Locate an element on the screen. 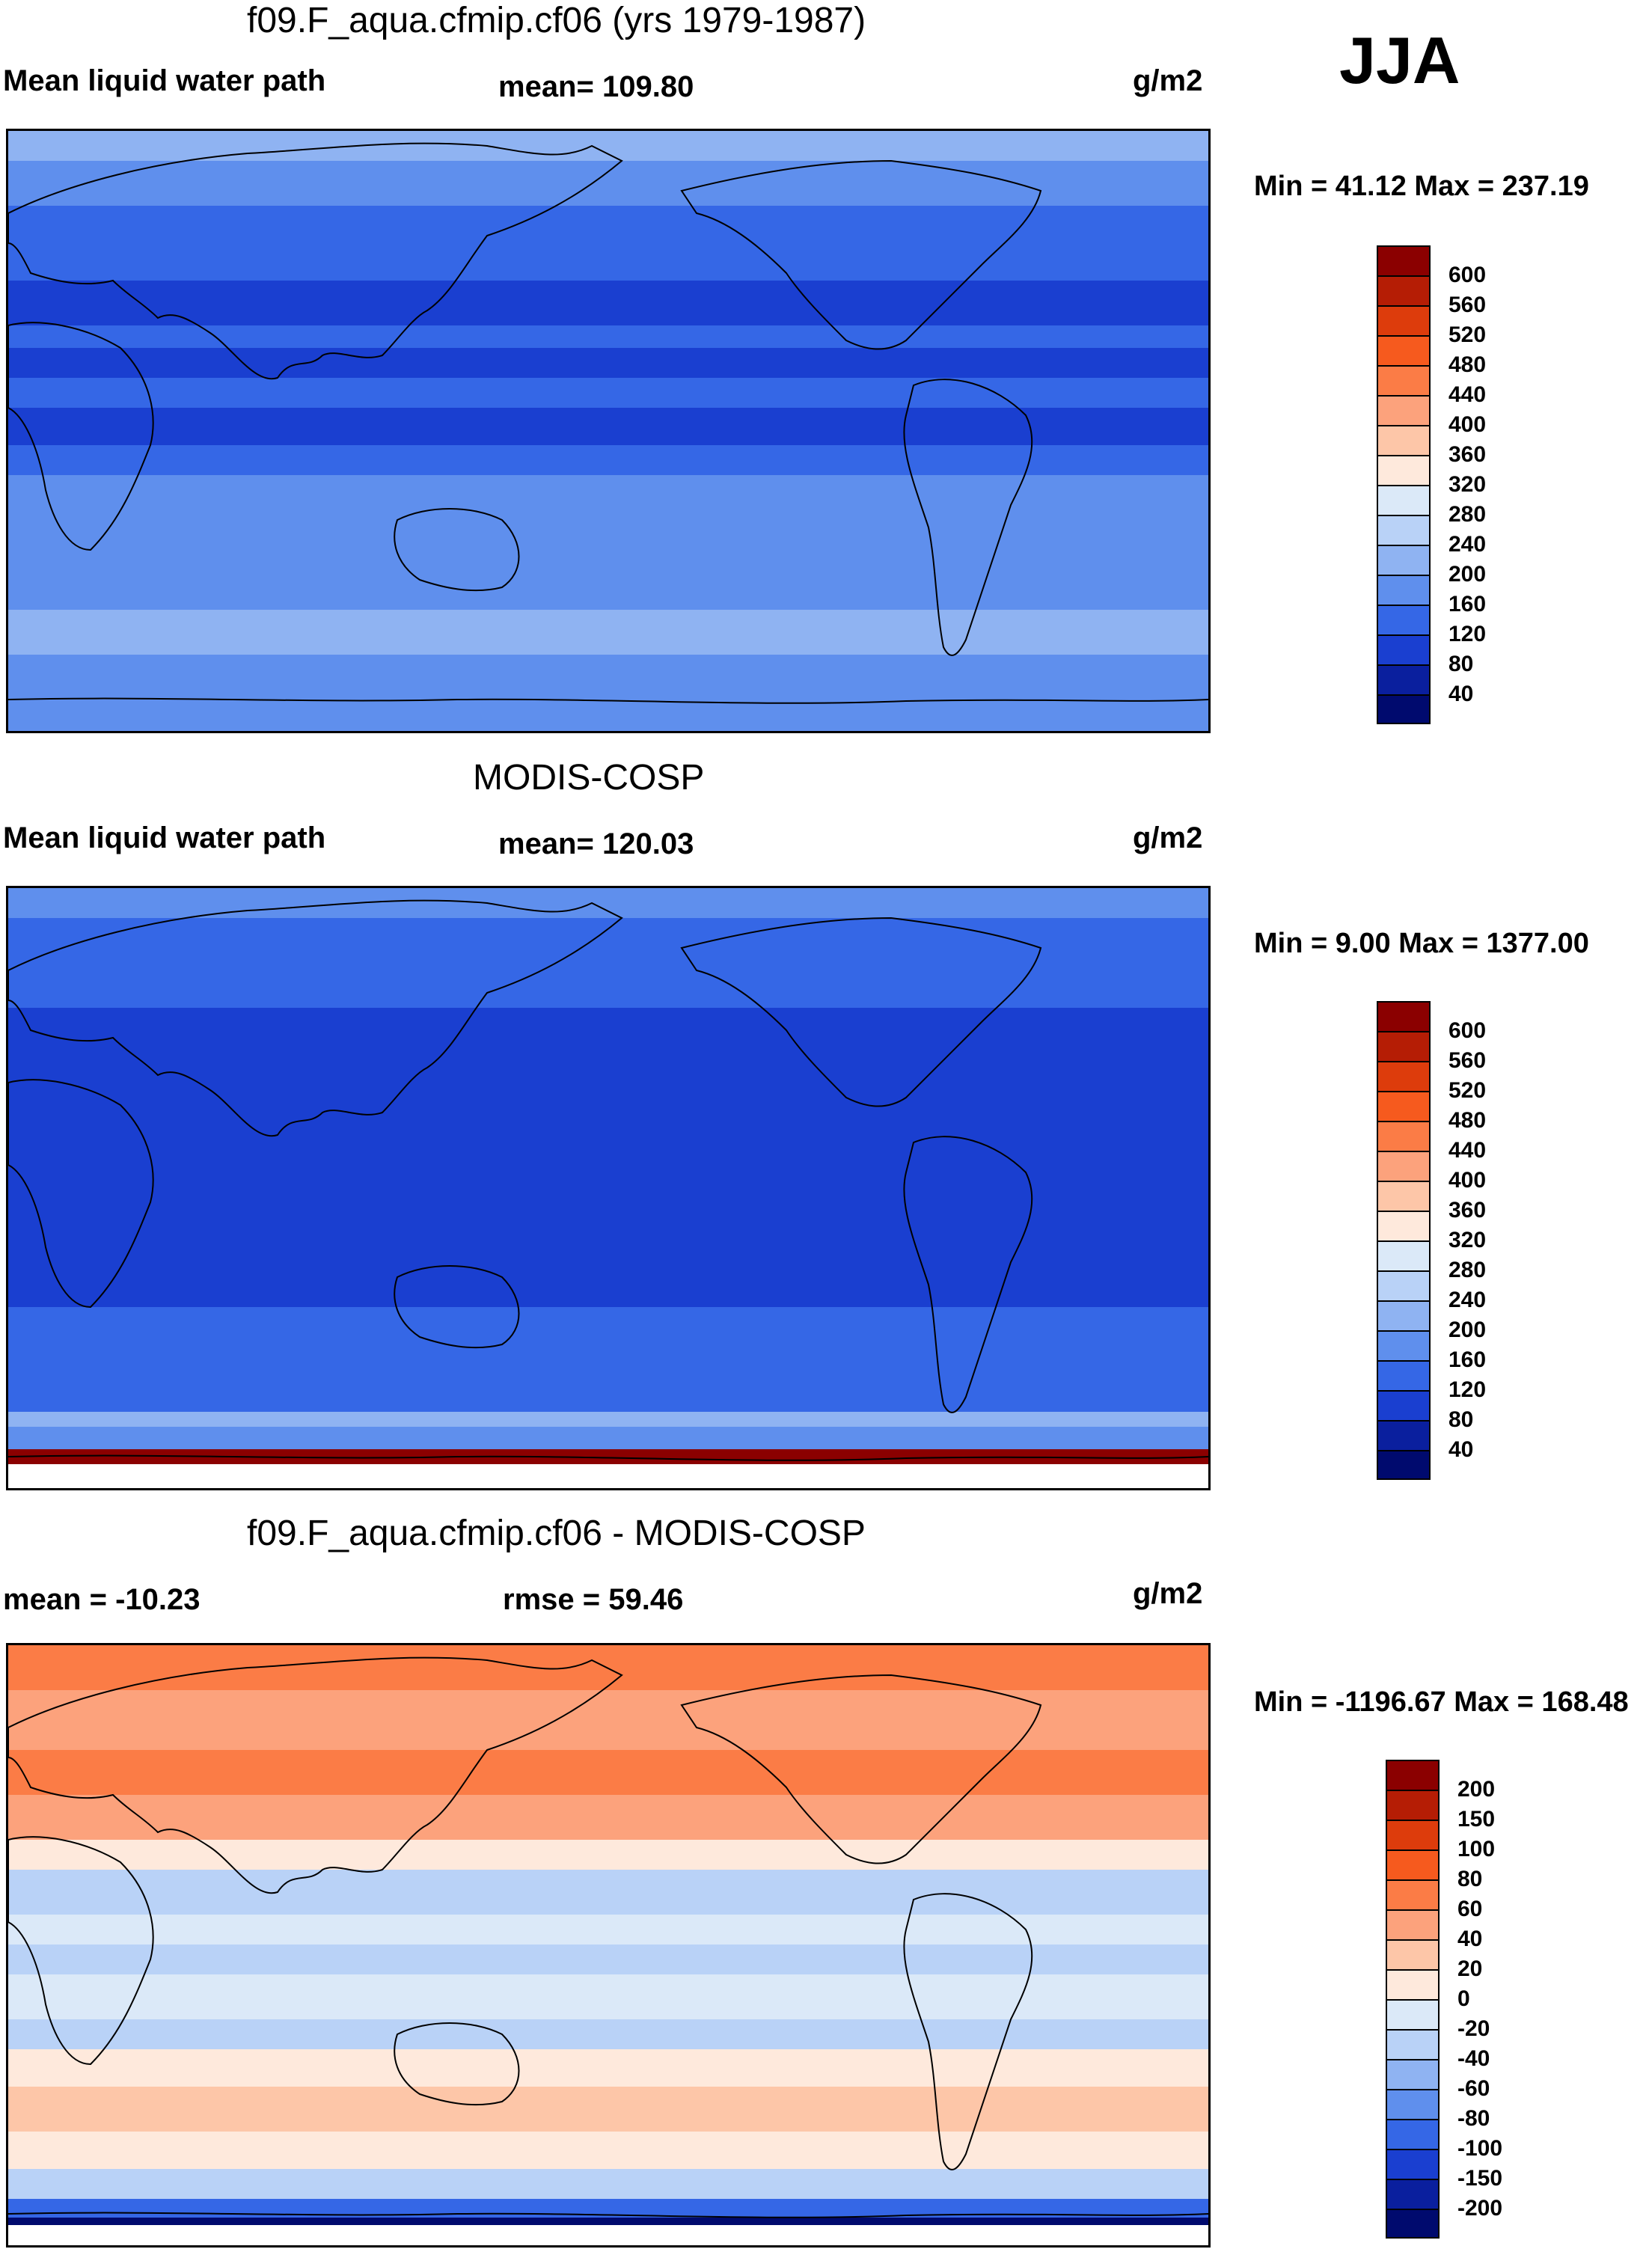 This screenshot has height=2252, width=1652. colorbar-tick-label: 0 is located at coordinates (1463, 1998).